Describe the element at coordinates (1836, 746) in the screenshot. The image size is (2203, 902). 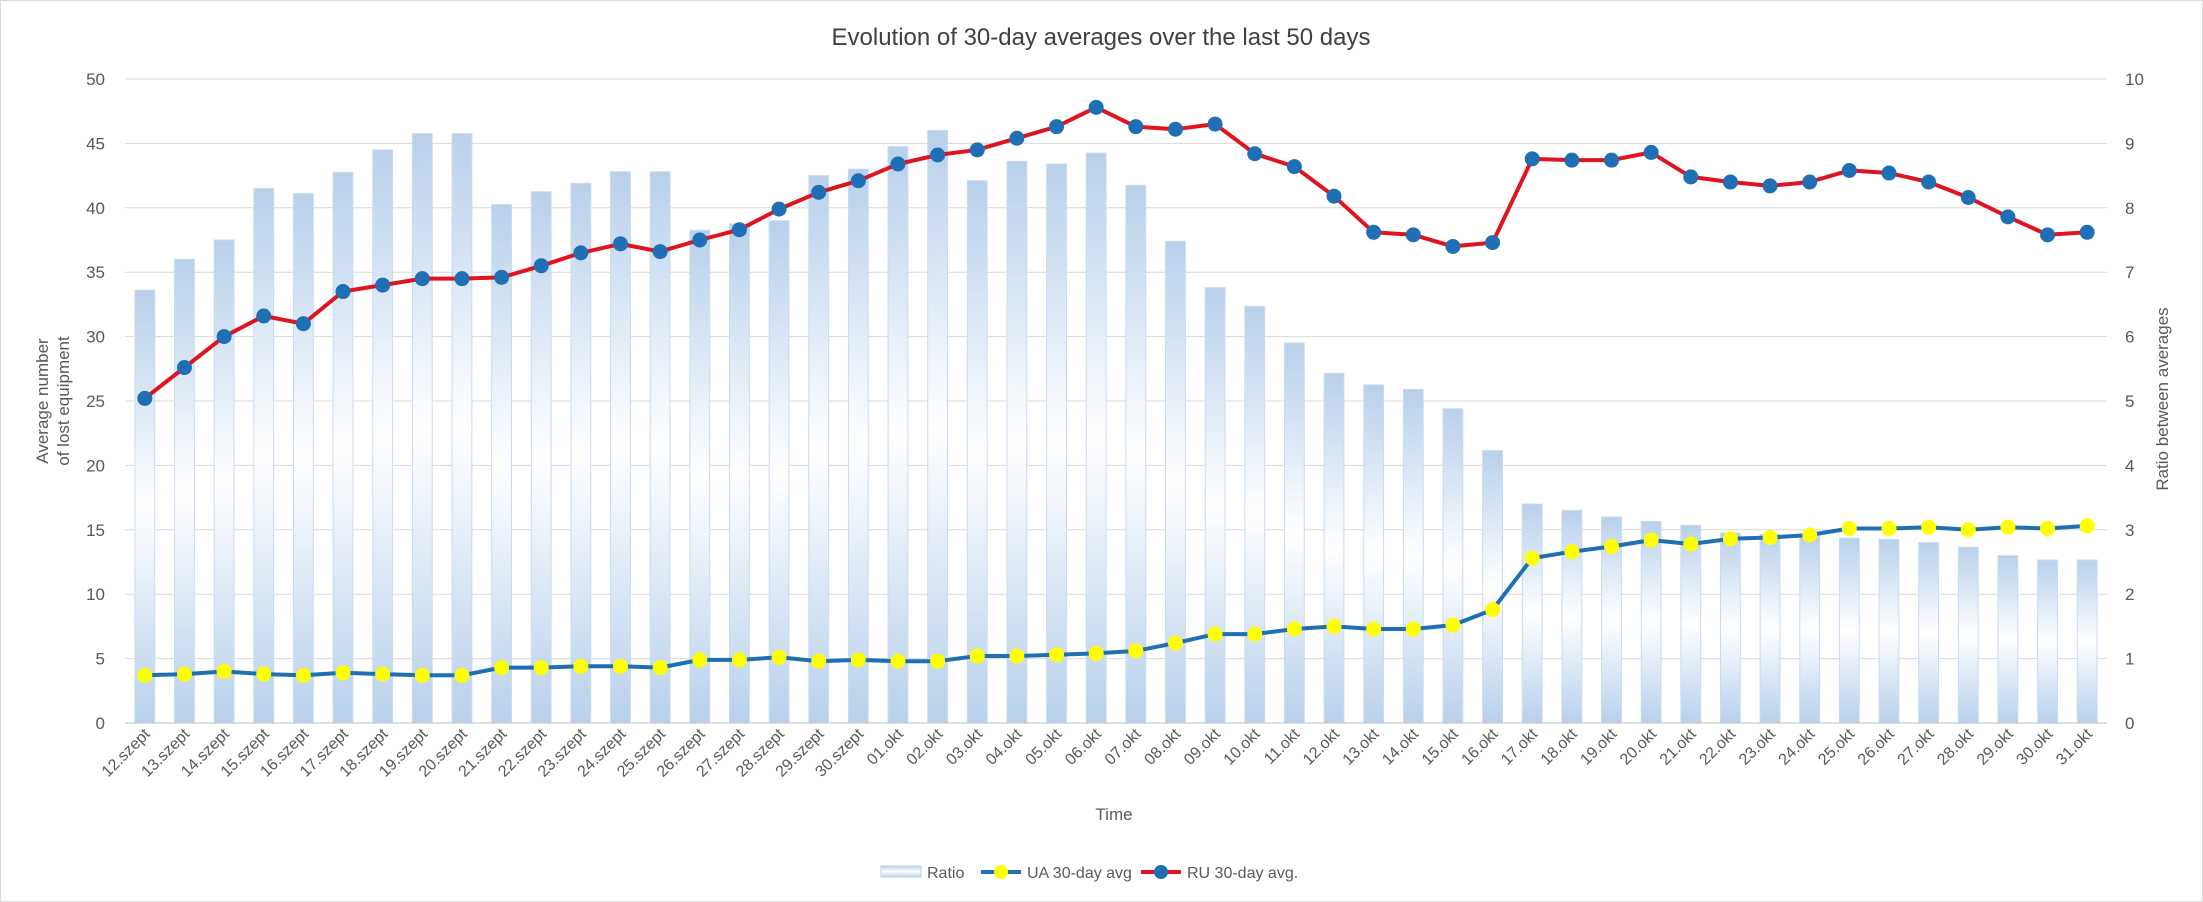
I see `x-tick-label: 25.okt` at that location.